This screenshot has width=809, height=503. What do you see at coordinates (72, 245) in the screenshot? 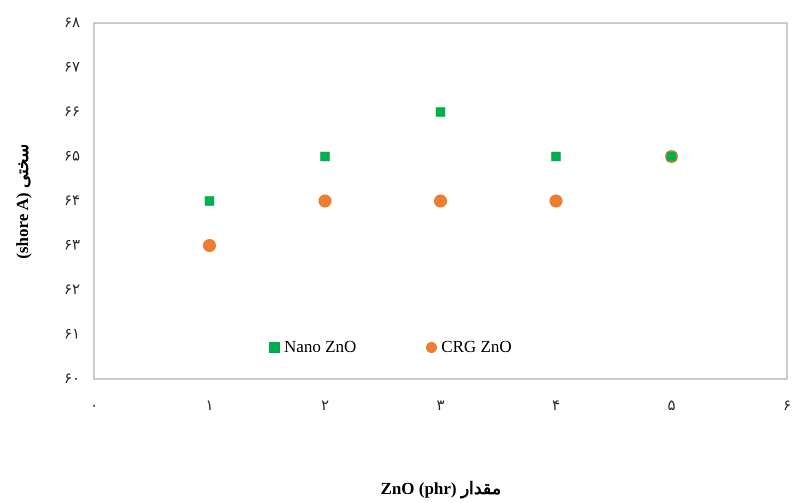
I see `y-tick-label: ۶۳` at bounding box center [72, 245].